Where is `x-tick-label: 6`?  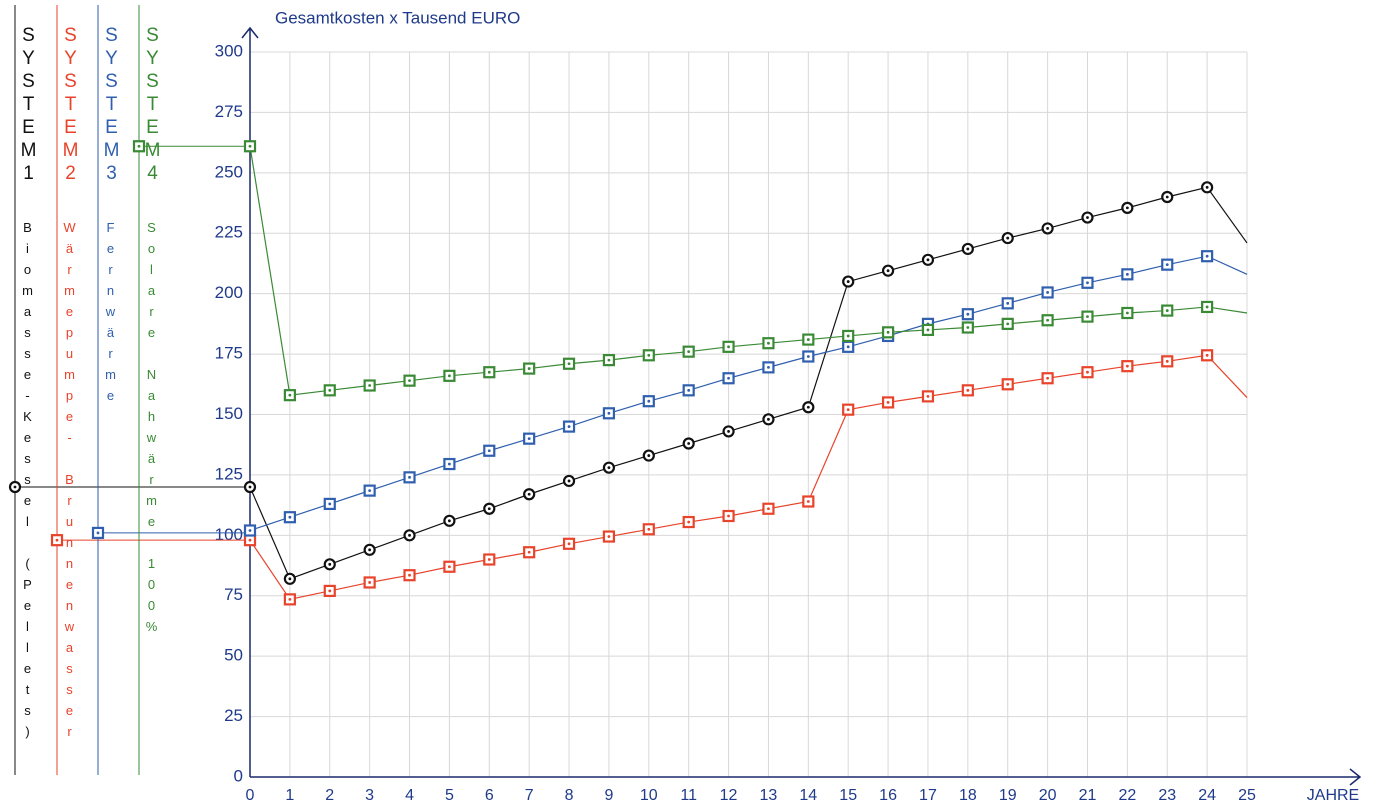 x-tick-label: 6 is located at coordinates (489, 795).